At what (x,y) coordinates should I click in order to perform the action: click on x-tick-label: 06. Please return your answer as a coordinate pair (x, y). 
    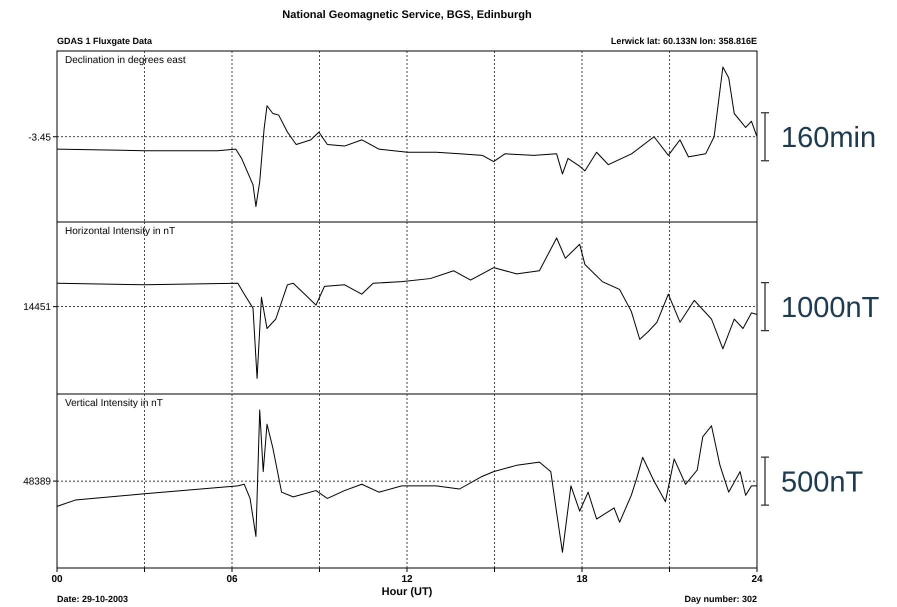
    Looking at the image, I should click on (232, 579).